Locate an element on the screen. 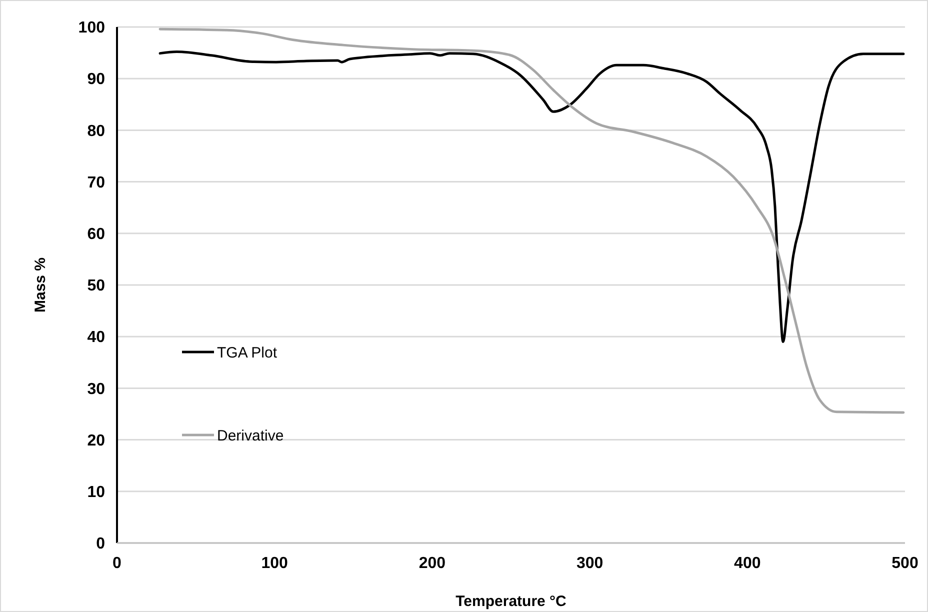  x-tick-label: 400 is located at coordinates (747, 563).